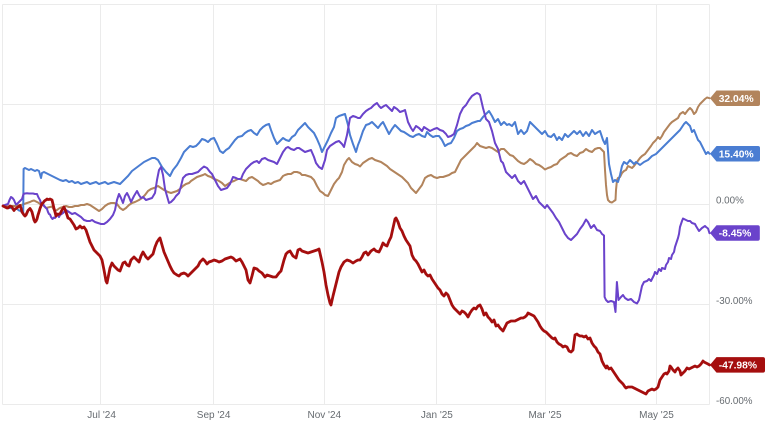 This screenshot has width=768, height=424. I want to click on svg-text: Sep '24, so click(214, 415).